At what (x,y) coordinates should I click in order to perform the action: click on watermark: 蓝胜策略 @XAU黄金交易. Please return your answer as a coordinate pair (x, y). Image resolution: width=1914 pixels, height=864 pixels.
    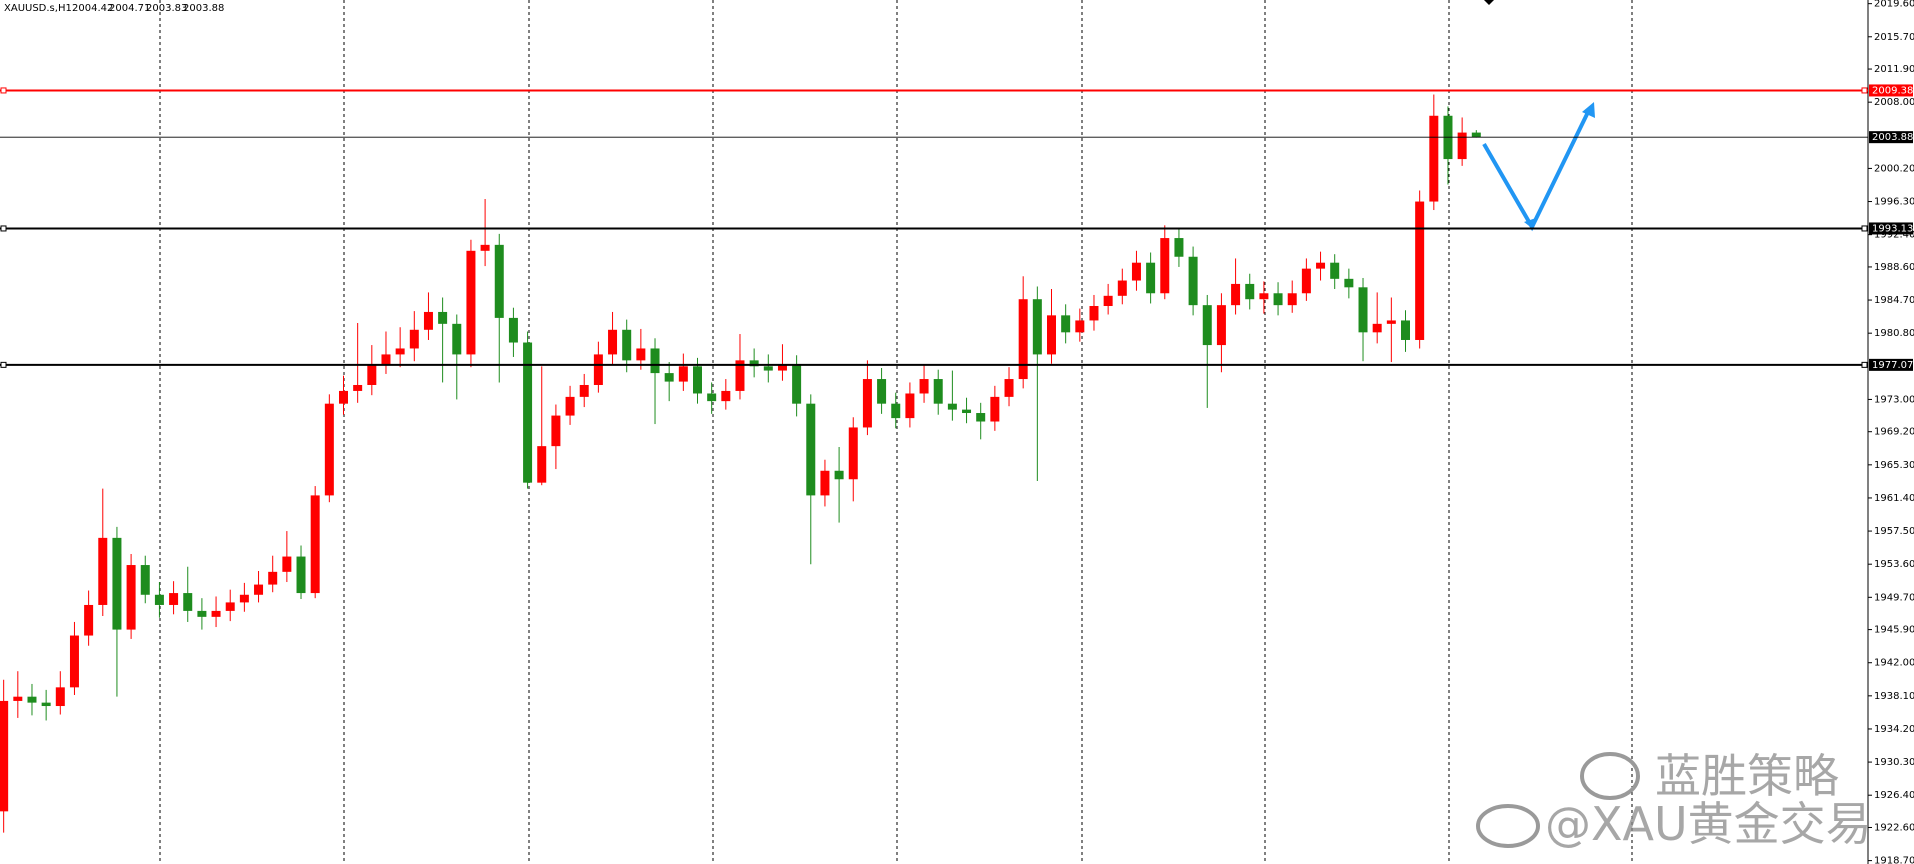
    Looking at the image, I should click on (1674, 800).